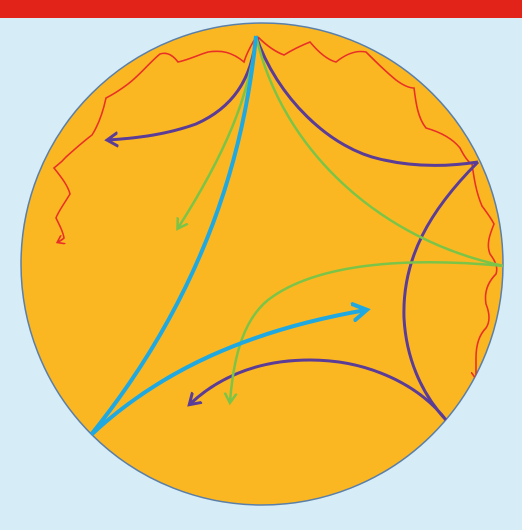 This screenshot has height=530, width=522. I want to click on purple-curve-right-arc, so click(441, 291).